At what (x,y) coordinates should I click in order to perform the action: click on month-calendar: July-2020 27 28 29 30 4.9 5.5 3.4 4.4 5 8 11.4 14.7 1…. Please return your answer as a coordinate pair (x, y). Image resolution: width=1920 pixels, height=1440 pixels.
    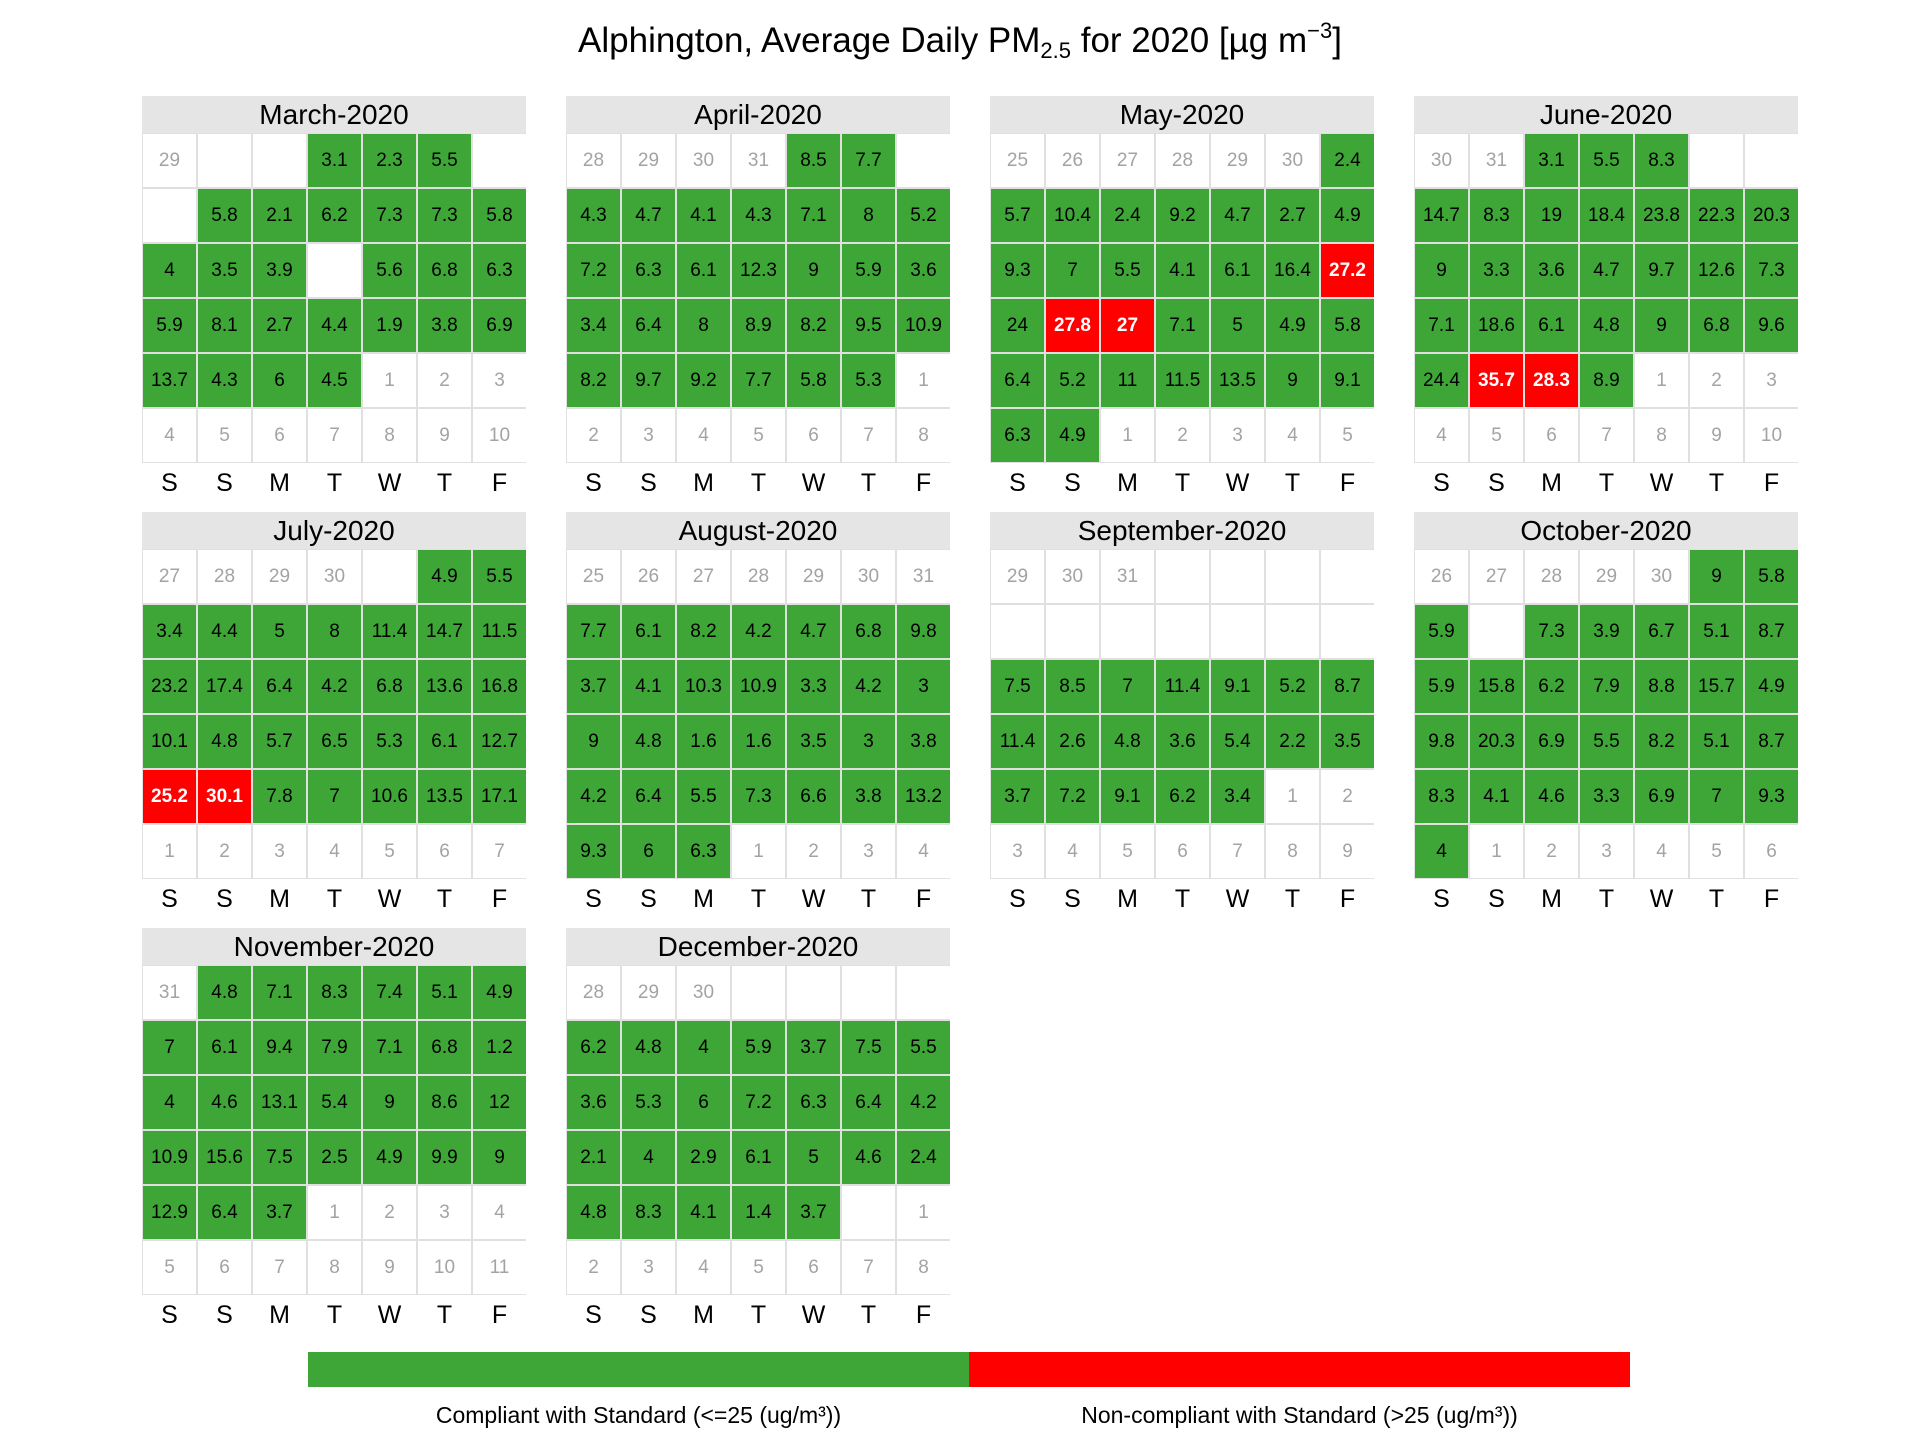
    Looking at the image, I should click on (334, 713).